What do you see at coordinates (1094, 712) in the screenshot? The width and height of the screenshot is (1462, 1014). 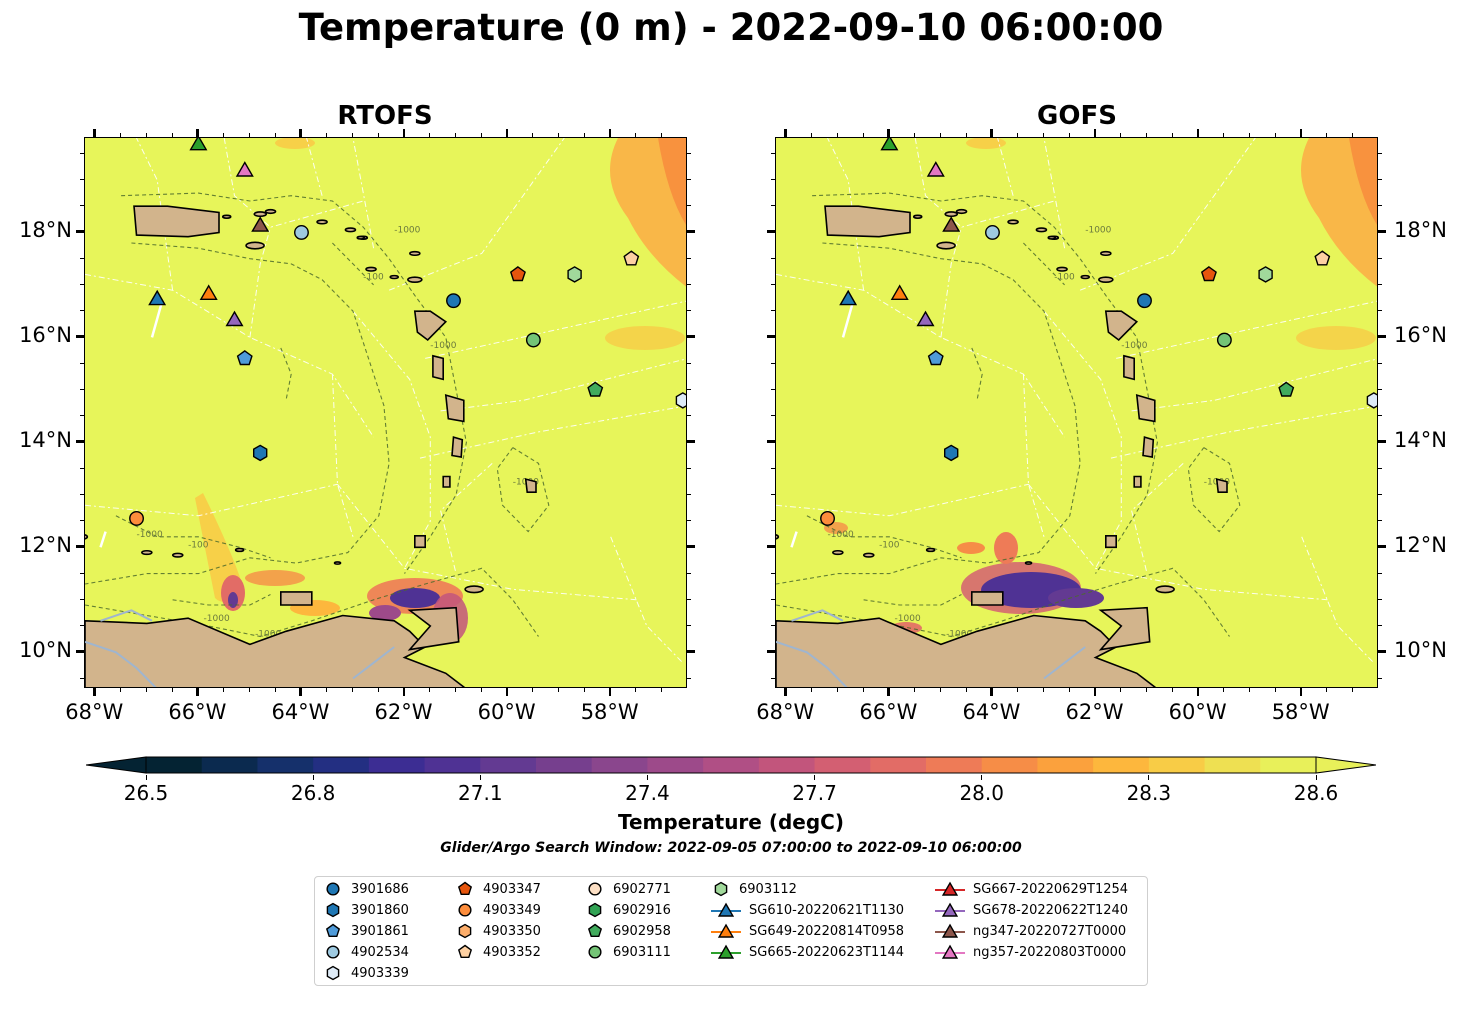 I see `lon-label: 62°W` at bounding box center [1094, 712].